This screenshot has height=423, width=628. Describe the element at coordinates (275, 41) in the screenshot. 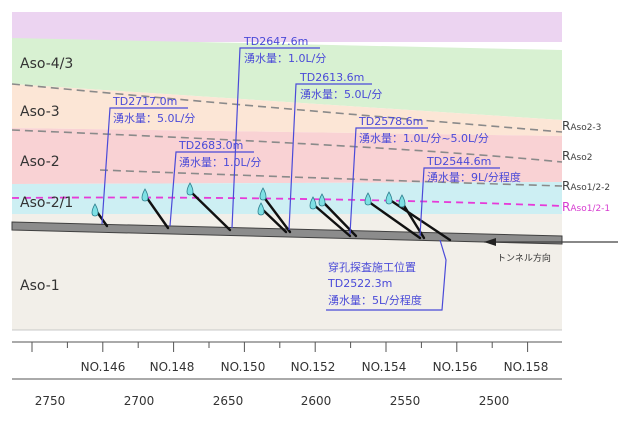

I see `annotation-td: TD2647.6m` at that location.